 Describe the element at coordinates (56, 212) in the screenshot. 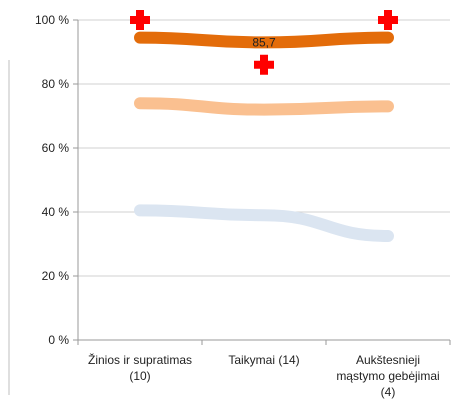

I see `y-tick-label: 40 %` at that location.